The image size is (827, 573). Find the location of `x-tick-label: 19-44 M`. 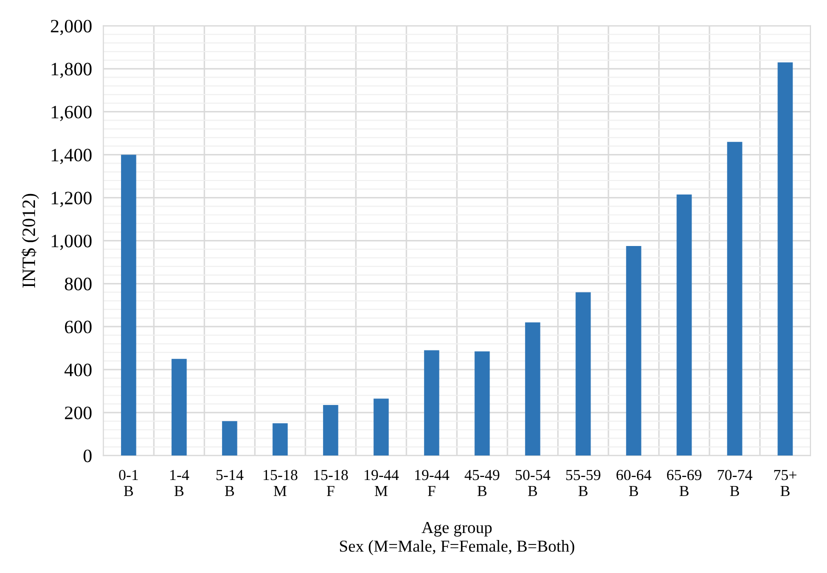

x-tick-label: 19-44 M is located at coordinates (381, 483).